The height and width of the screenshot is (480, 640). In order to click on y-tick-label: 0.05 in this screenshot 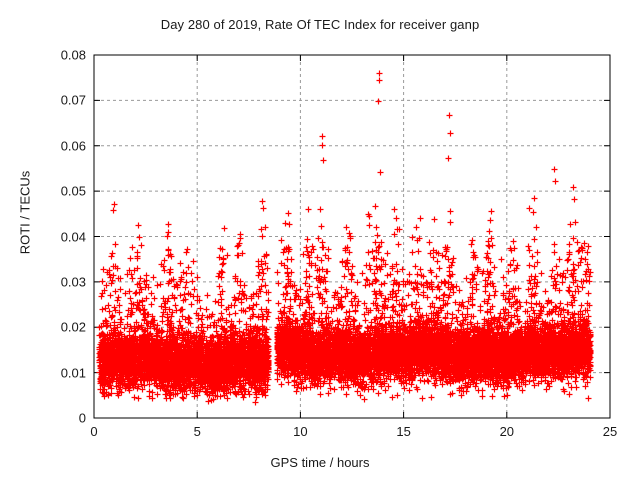, I will do `click(73, 191)`.